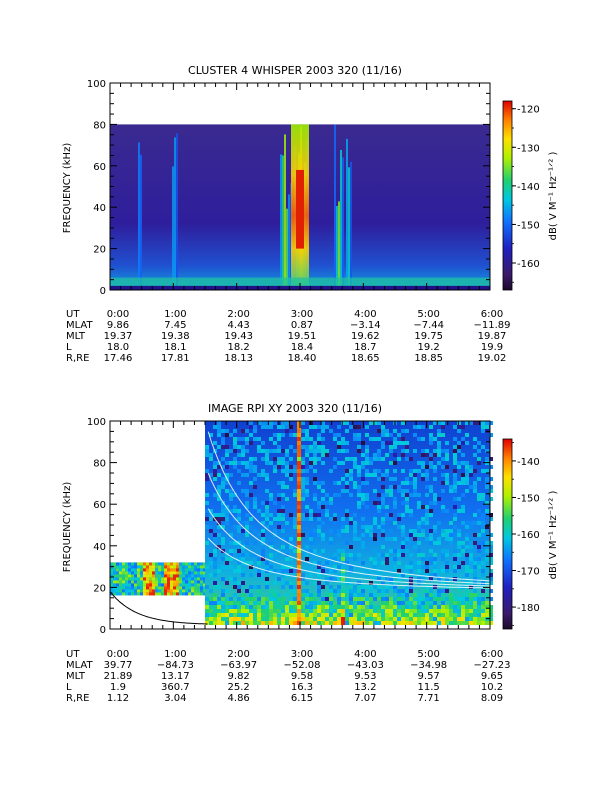 Image resolution: width=600 pixels, height=800 pixels. Describe the element at coordinates (349, 228) in the screenshot. I see `chart1-spectrogram-column` at that location.